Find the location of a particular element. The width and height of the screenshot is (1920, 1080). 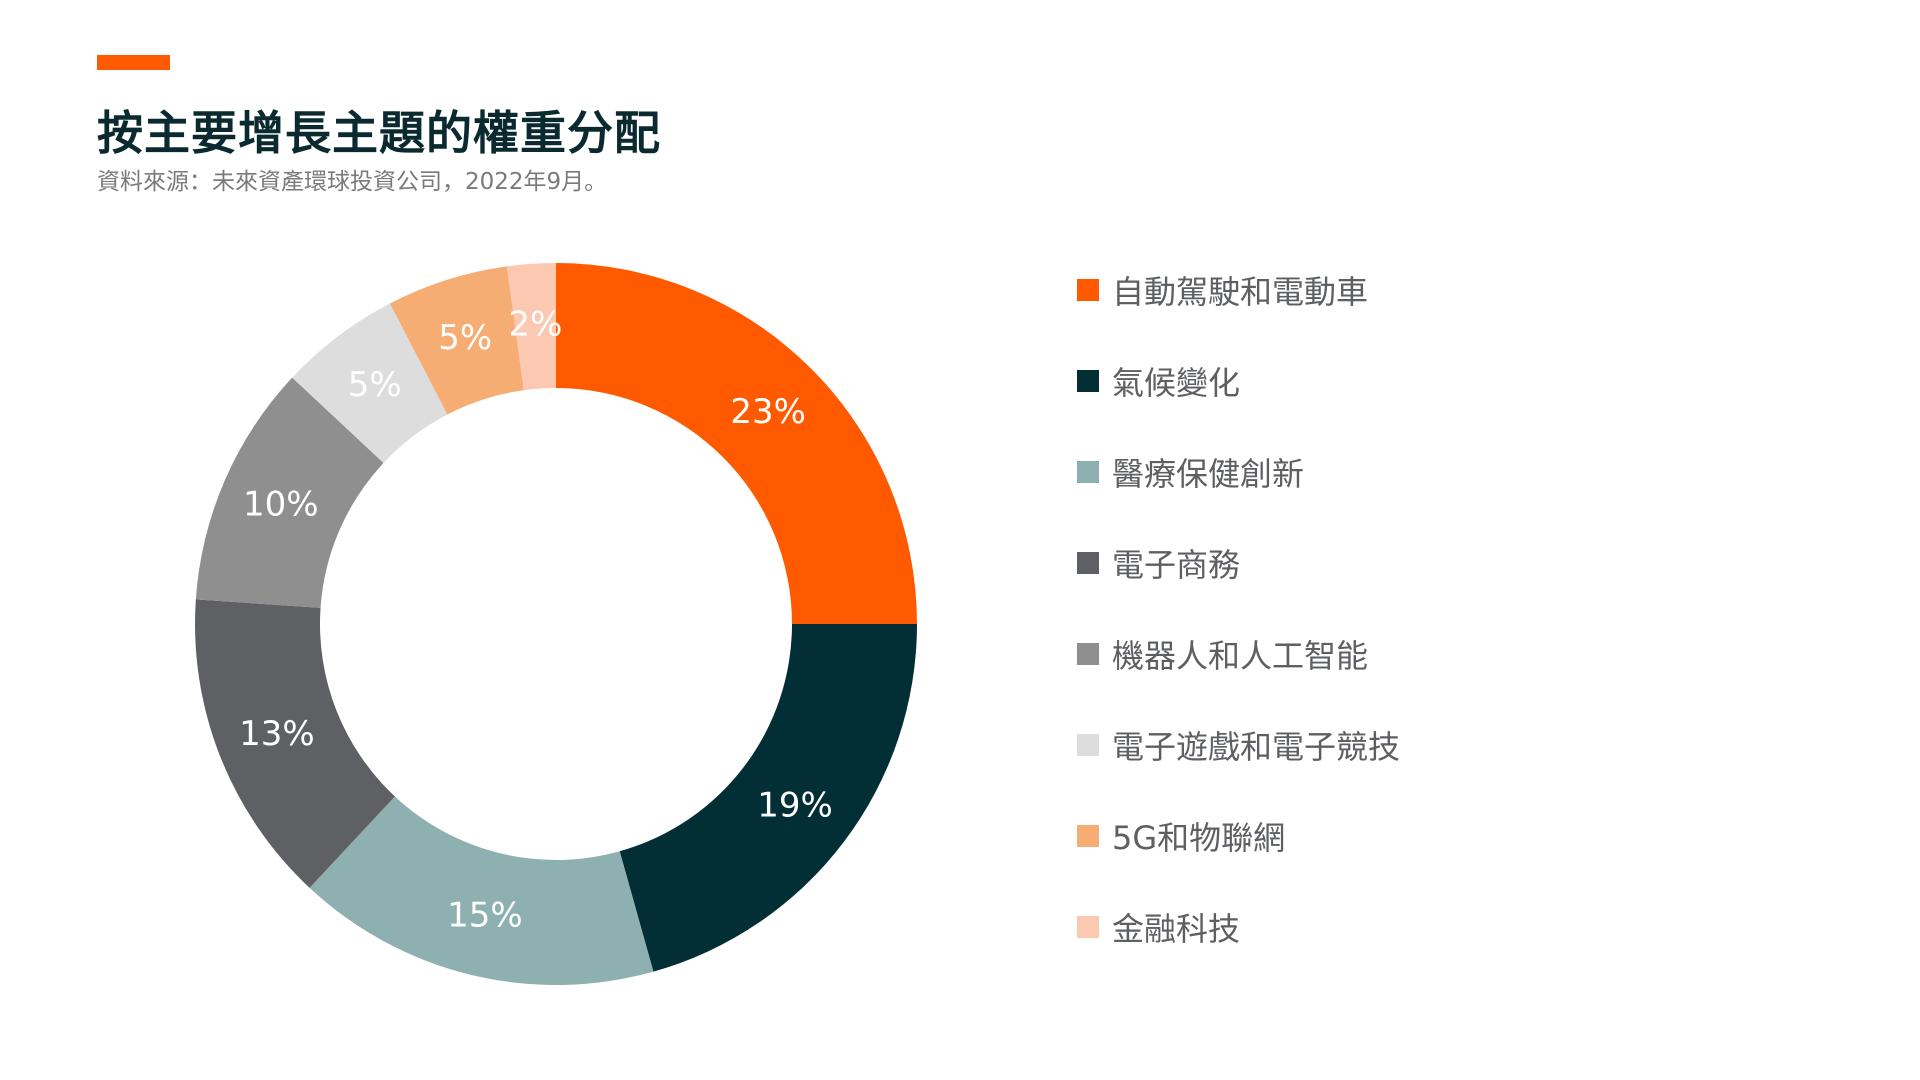

legend-item: 金融科技 is located at coordinates (1159, 927).